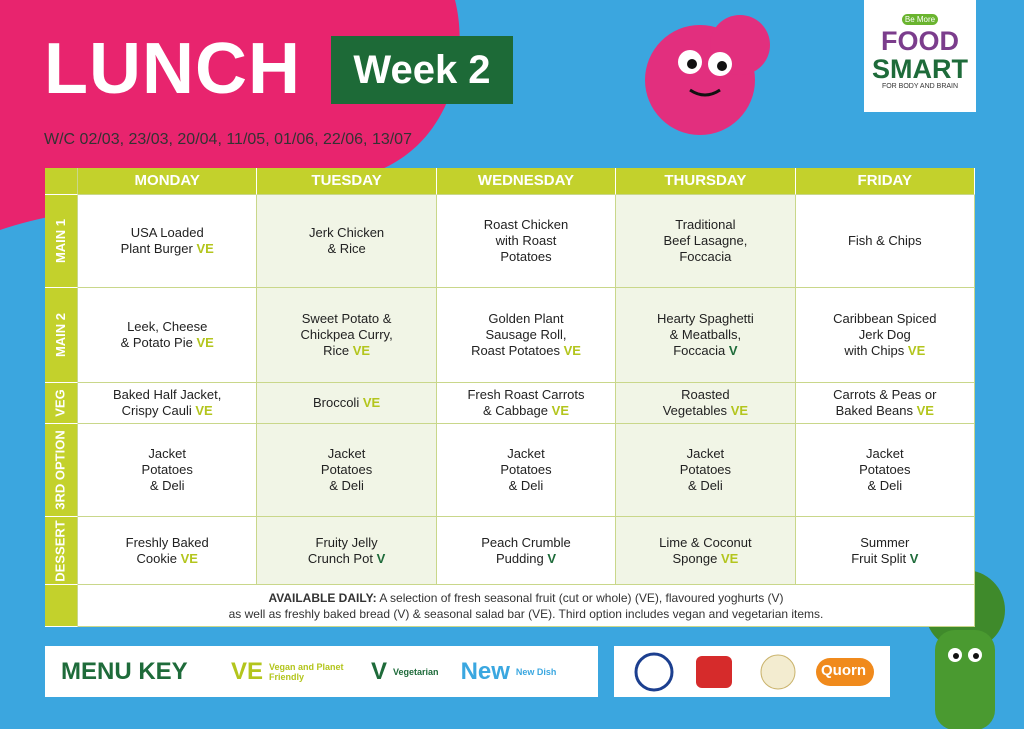 The width and height of the screenshot is (1024, 729). Describe the element at coordinates (706, 551) in the screenshot. I see `menu-cell: Lime & Coconut Sponge VE` at that location.